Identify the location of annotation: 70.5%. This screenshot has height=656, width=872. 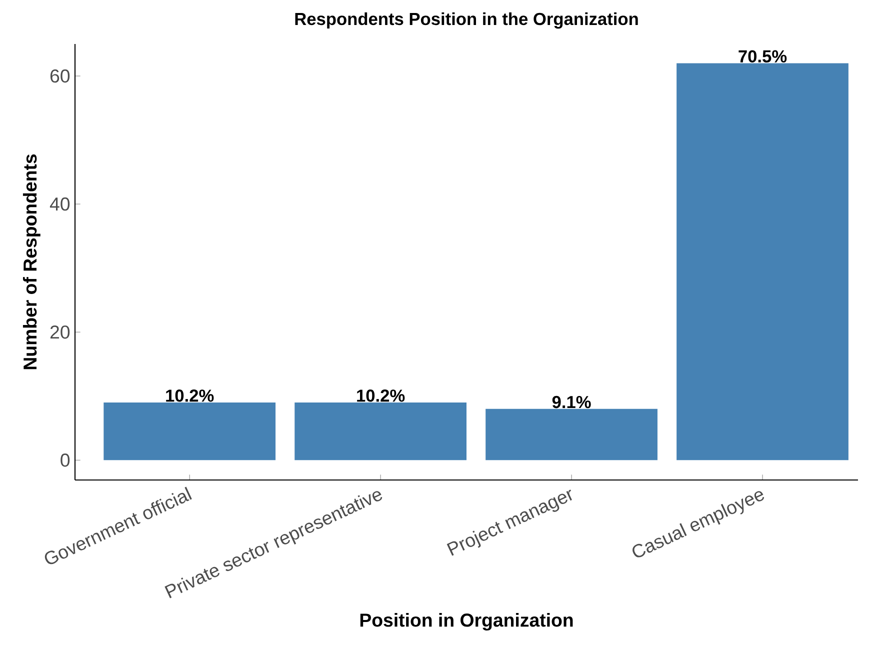
(762, 56).